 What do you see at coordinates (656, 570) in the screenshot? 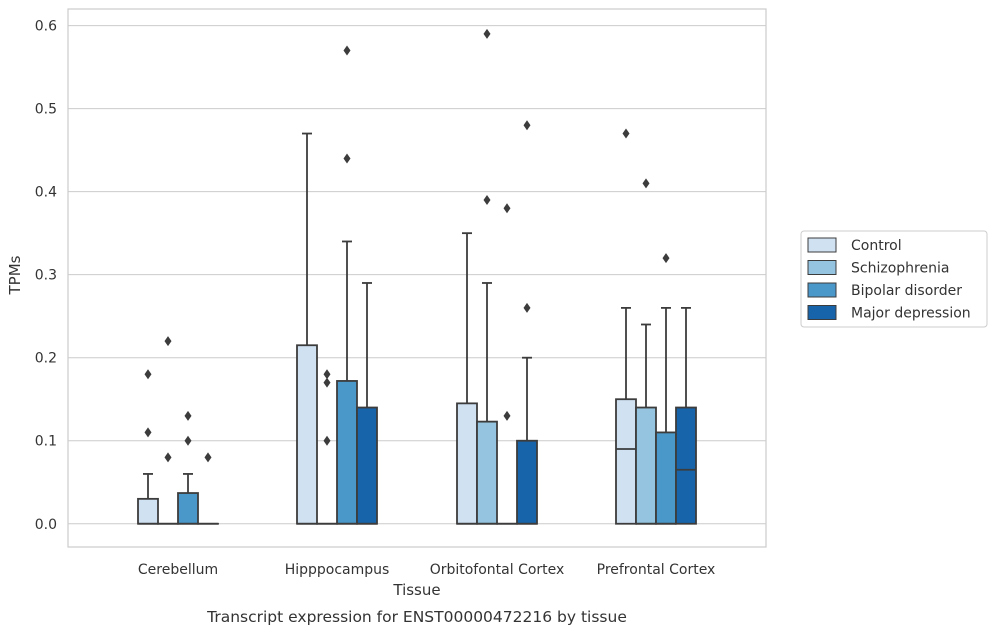
I see `x-tick-label: Prefrontal Cortex` at bounding box center [656, 570].